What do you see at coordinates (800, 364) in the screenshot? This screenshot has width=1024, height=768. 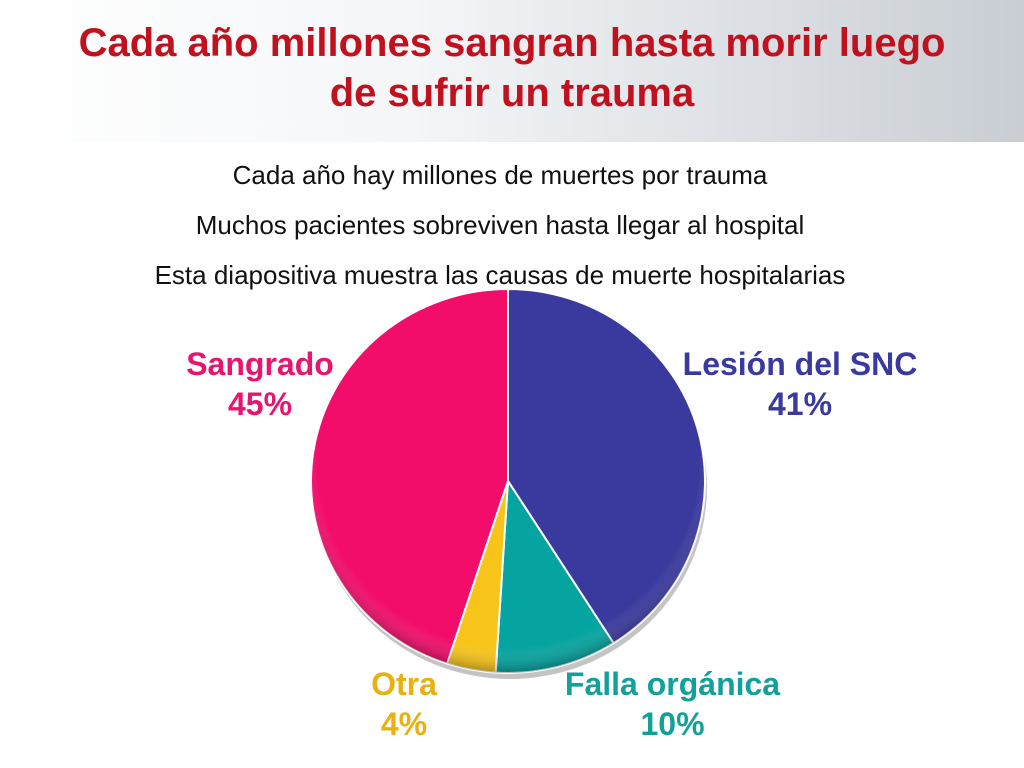 I see `slice-name-lesion-snc: Lesión del SNC` at bounding box center [800, 364].